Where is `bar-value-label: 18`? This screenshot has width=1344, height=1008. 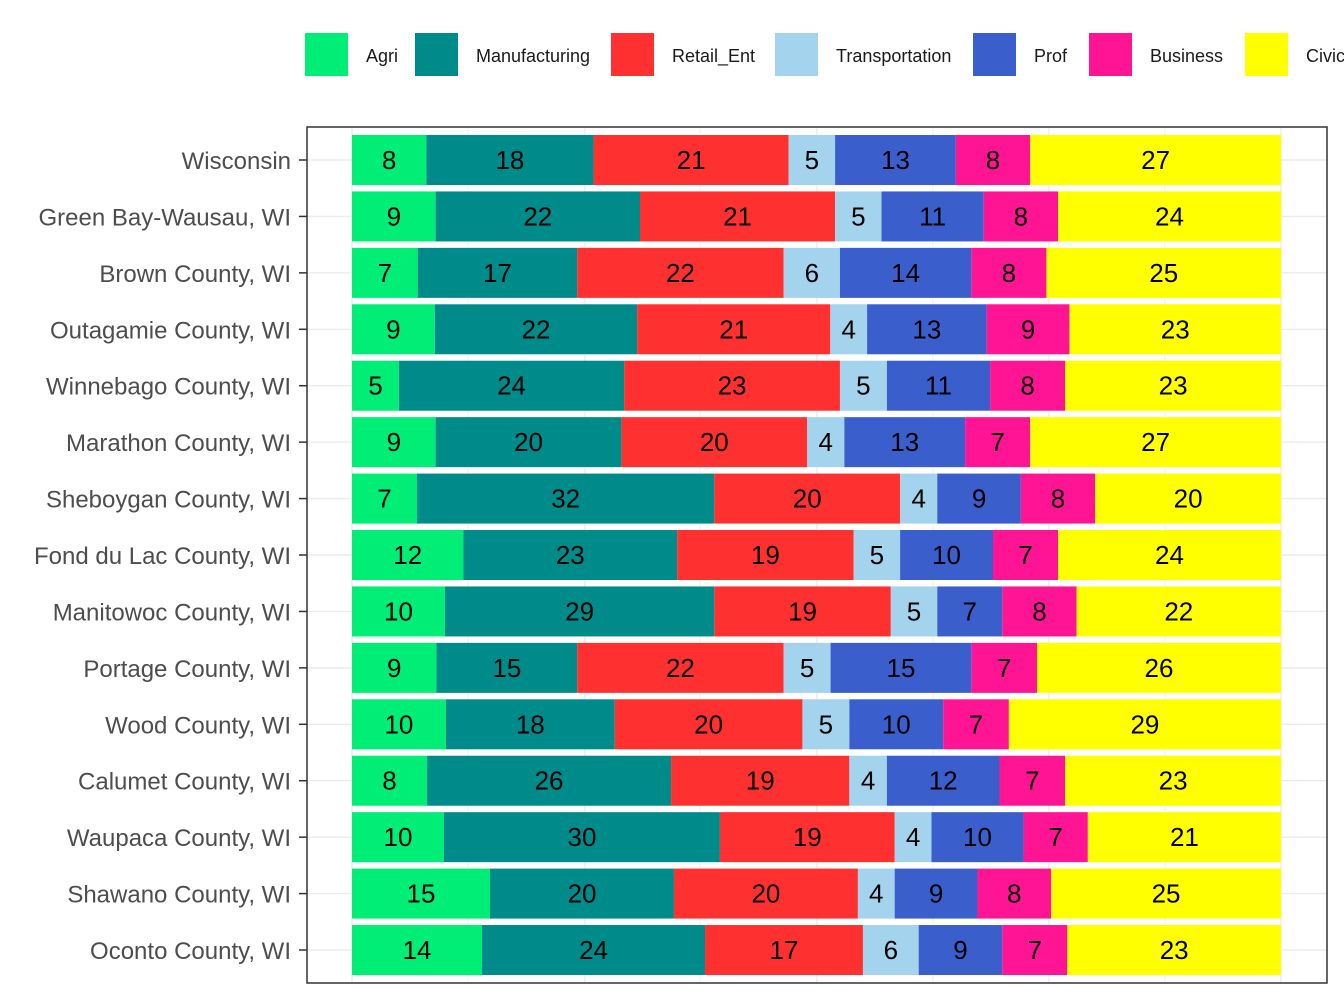
bar-value-label: 18 is located at coordinates (530, 724).